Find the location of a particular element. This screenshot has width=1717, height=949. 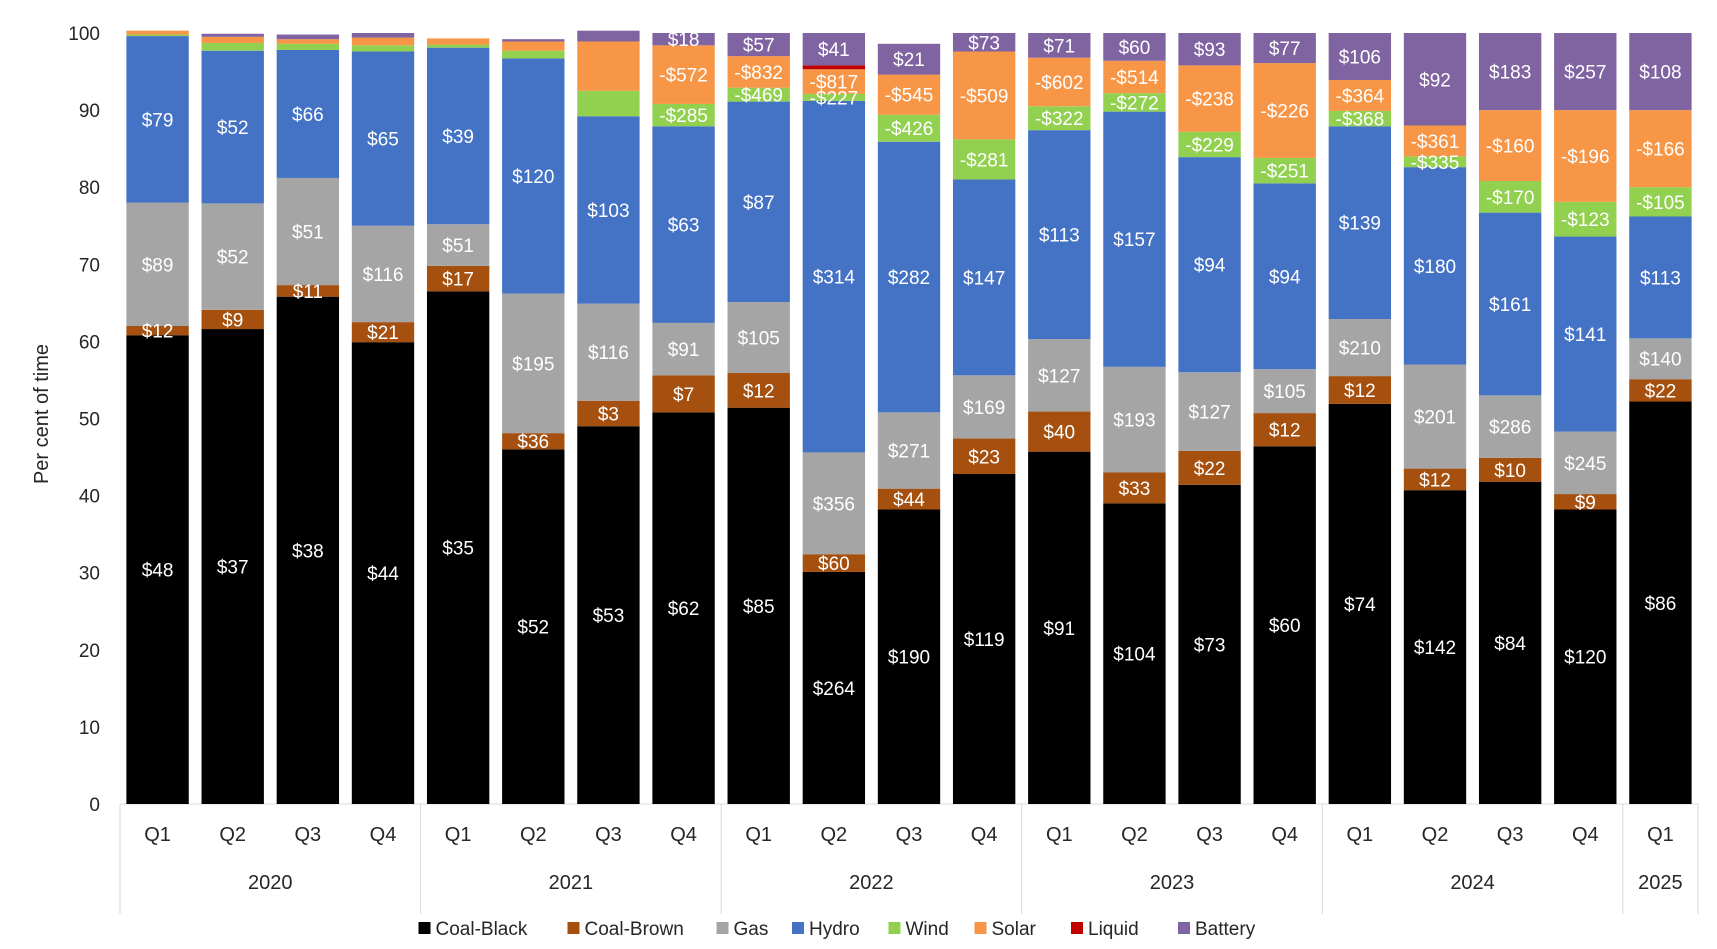

data-label: $106 is located at coordinates (1360, 58).